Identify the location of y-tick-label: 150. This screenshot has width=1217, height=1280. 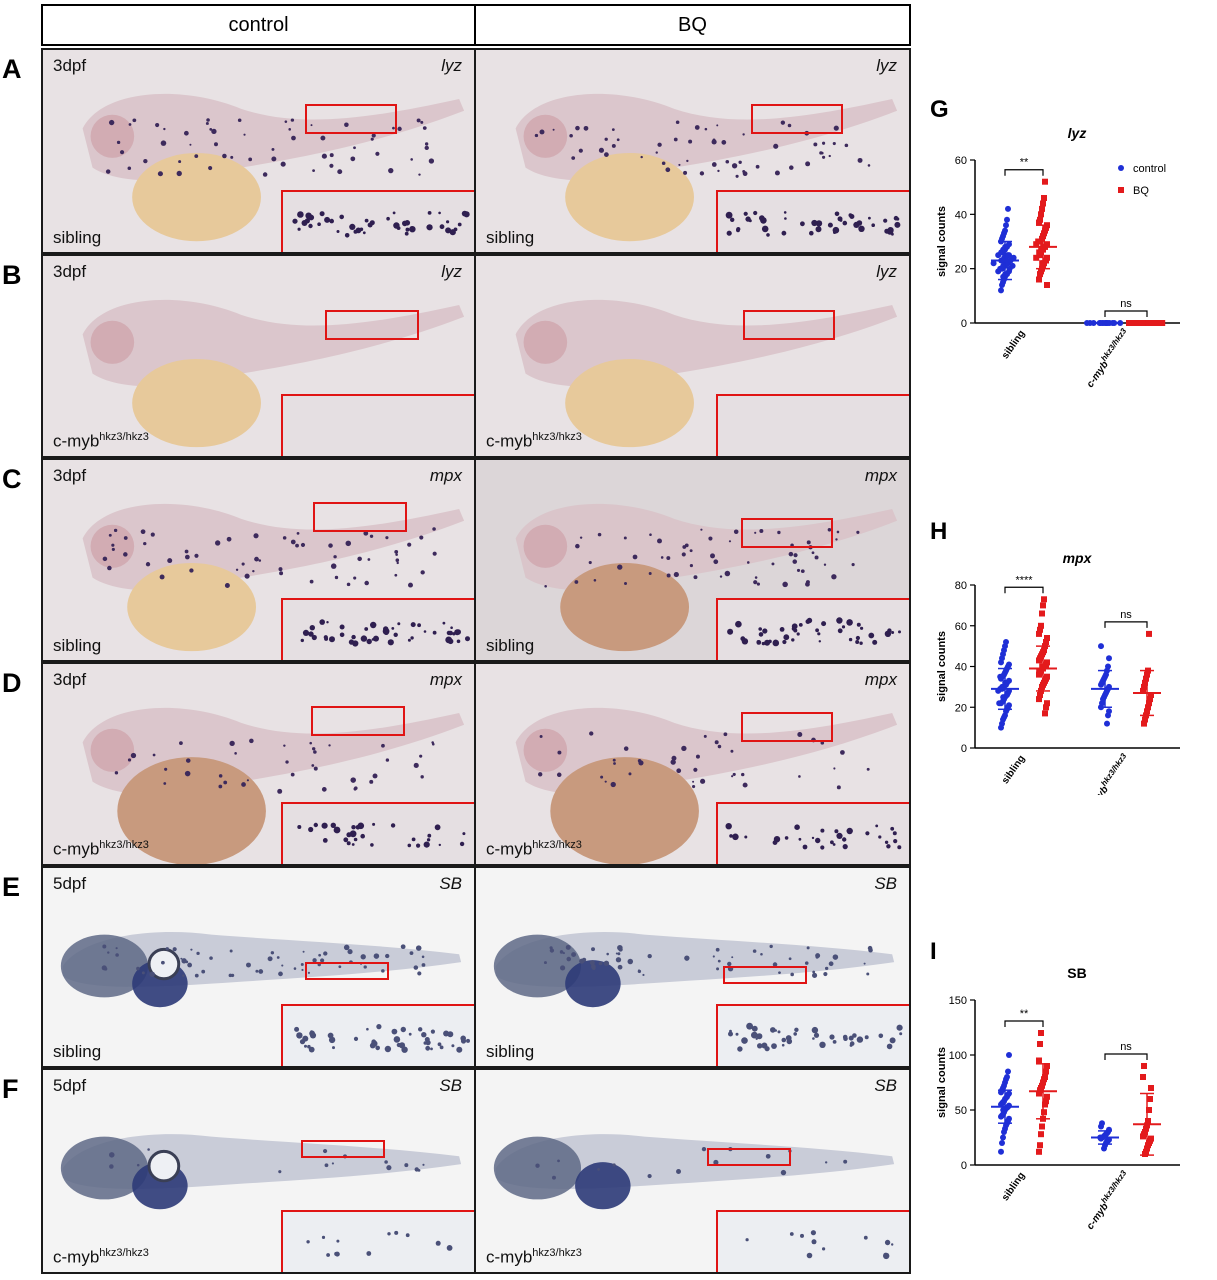
(958, 1001).